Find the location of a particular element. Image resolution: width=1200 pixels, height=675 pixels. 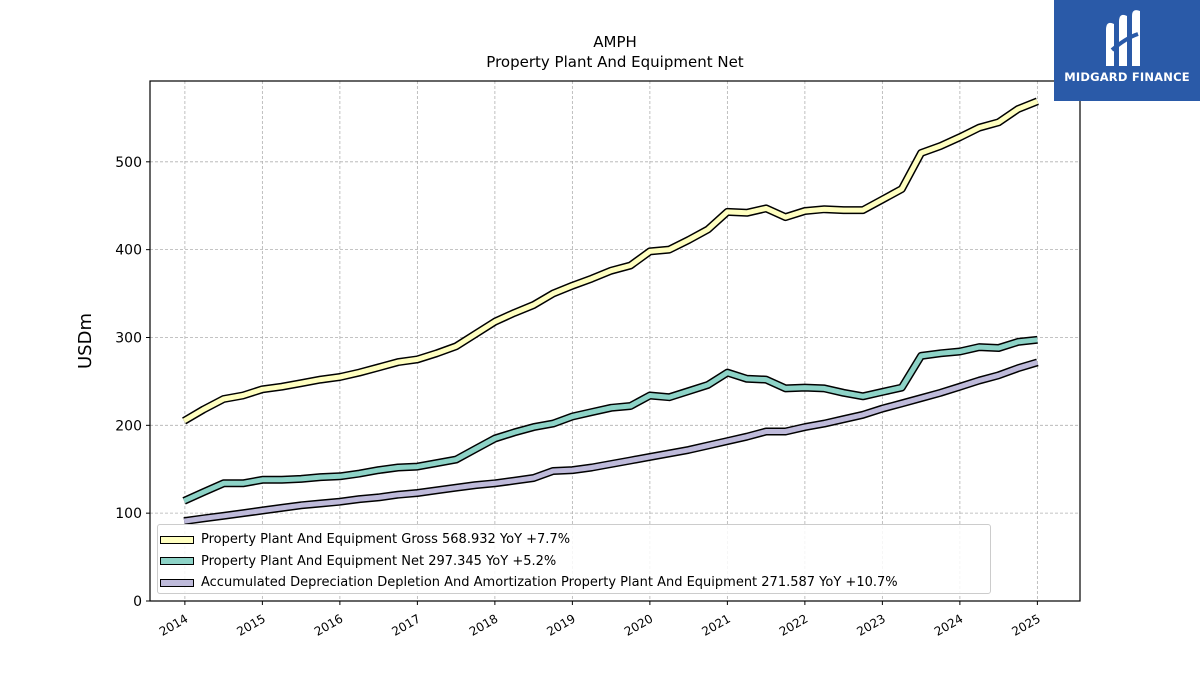

x-tick-label: 2022 is located at coordinates (793, 624).